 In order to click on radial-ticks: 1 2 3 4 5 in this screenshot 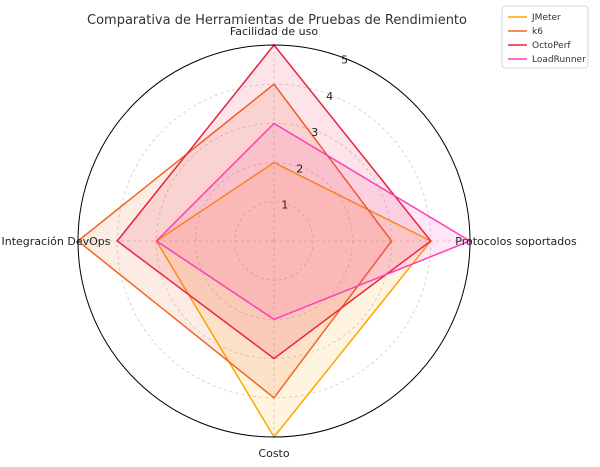, I will do `click(314, 133)`.